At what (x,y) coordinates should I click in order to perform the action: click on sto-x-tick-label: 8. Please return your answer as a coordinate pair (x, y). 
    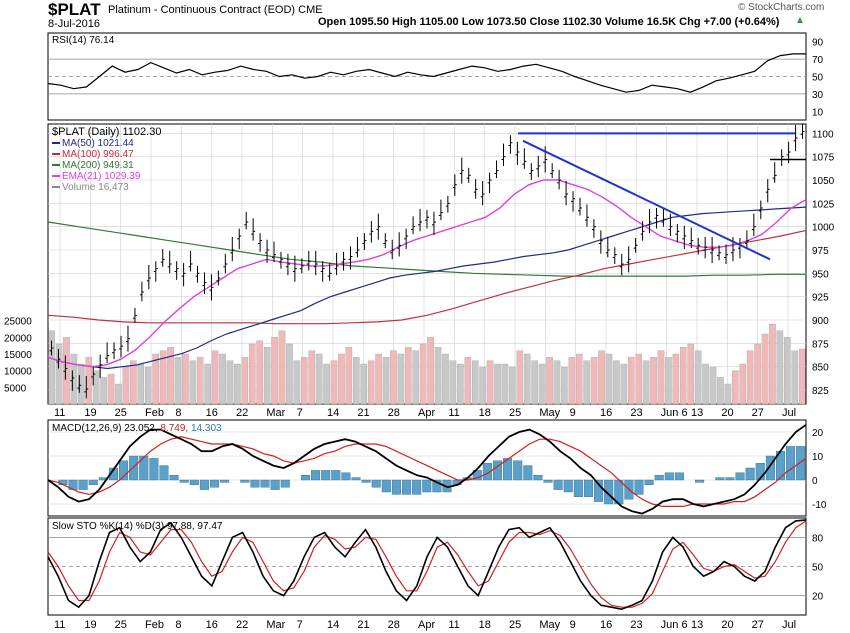
    Looking at the image, I should click on (178, 625).